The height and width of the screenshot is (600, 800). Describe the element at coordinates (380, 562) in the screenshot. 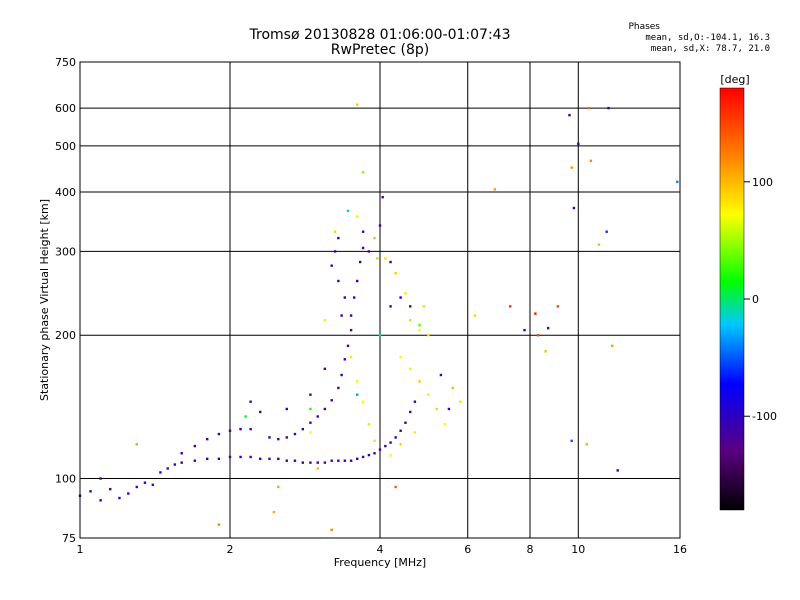

I see `x-axis-label: Frequency [MHz]` at that location.